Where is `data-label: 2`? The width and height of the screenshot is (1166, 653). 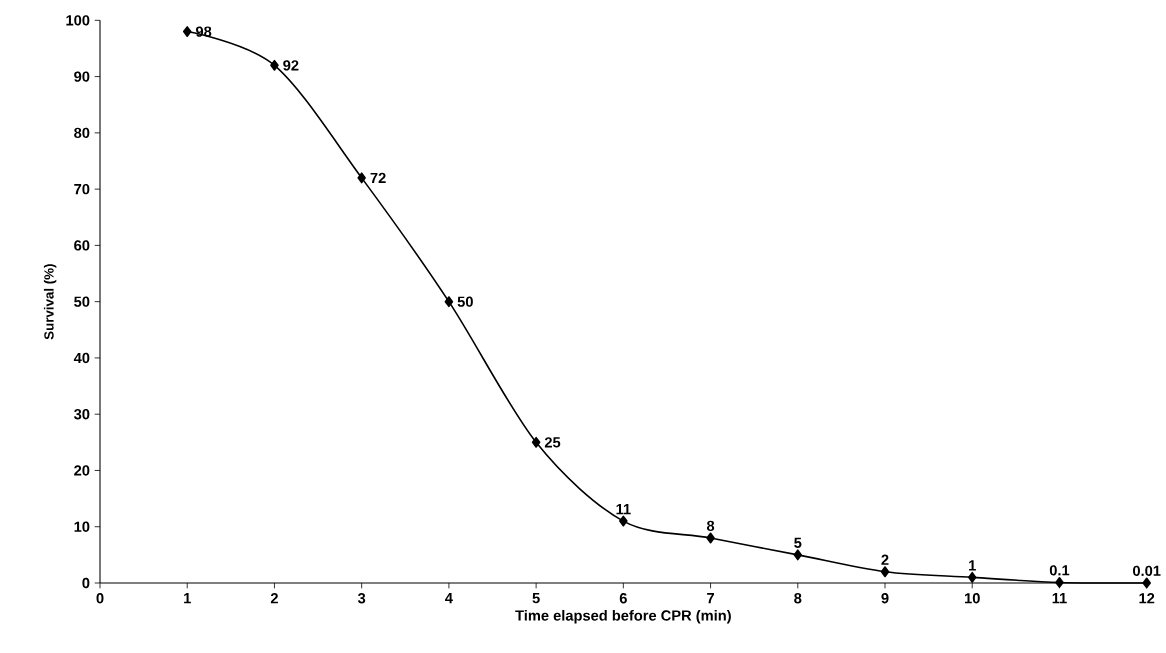 data-label: 2 is located at coordinates (885, 559).